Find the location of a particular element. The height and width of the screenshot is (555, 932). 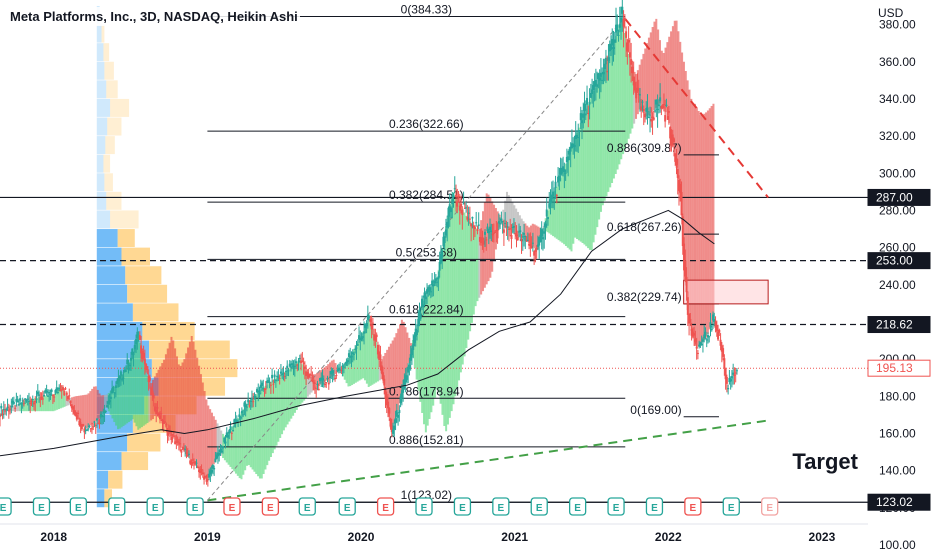

price-tick-label: 280.00 is located at coordinates (897, 210).